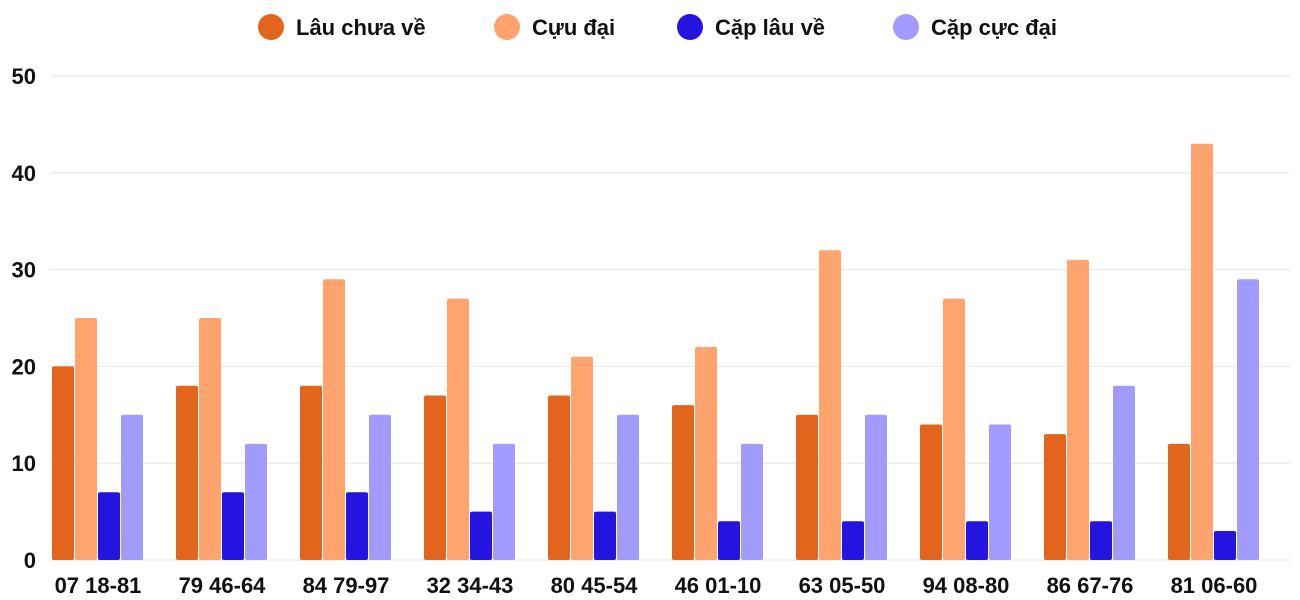  Describe the element at coordinates (966, 585) in the screenshot. I see `x-tick-label: 94 08-80` at that location.